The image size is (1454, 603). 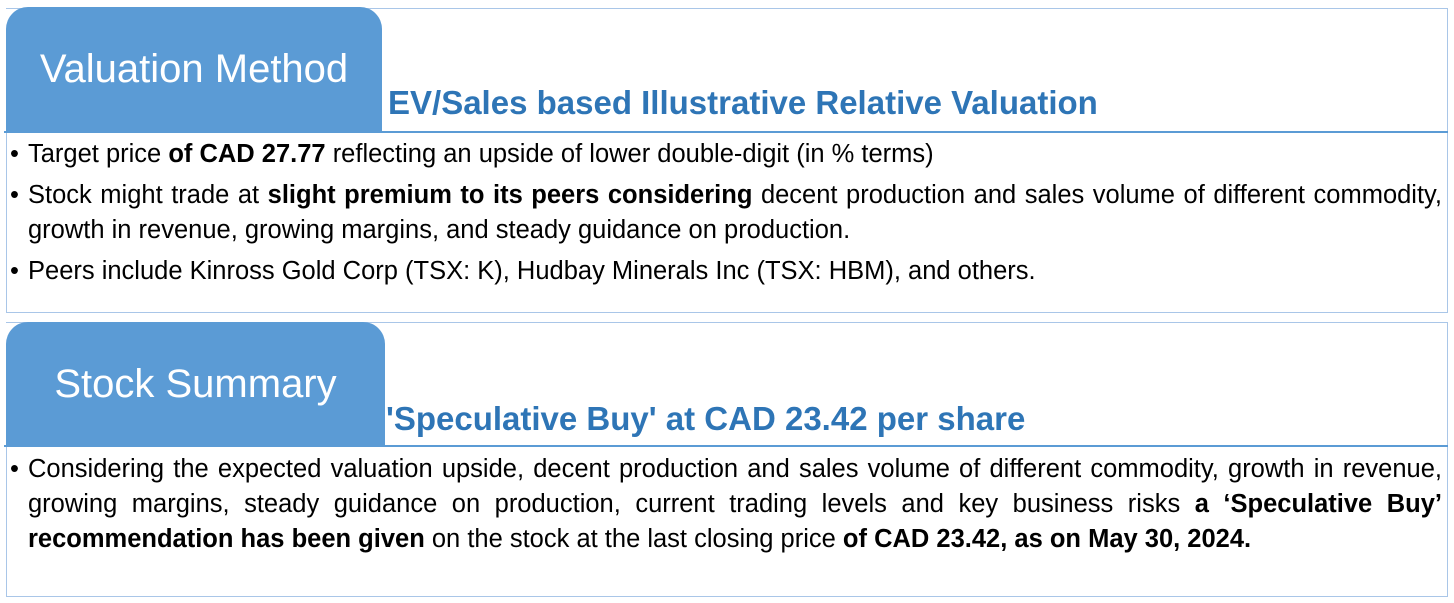 I want to click on stock-summary-tab-label: Stock Summary, so click(x=195, y=383).